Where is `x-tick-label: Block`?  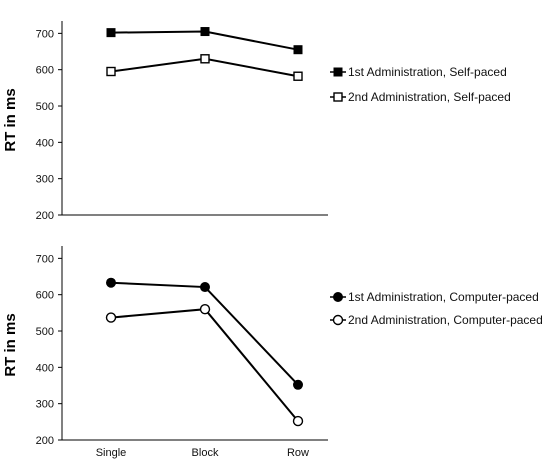
x-tick-label: Block is located at coordinates (205, 453).